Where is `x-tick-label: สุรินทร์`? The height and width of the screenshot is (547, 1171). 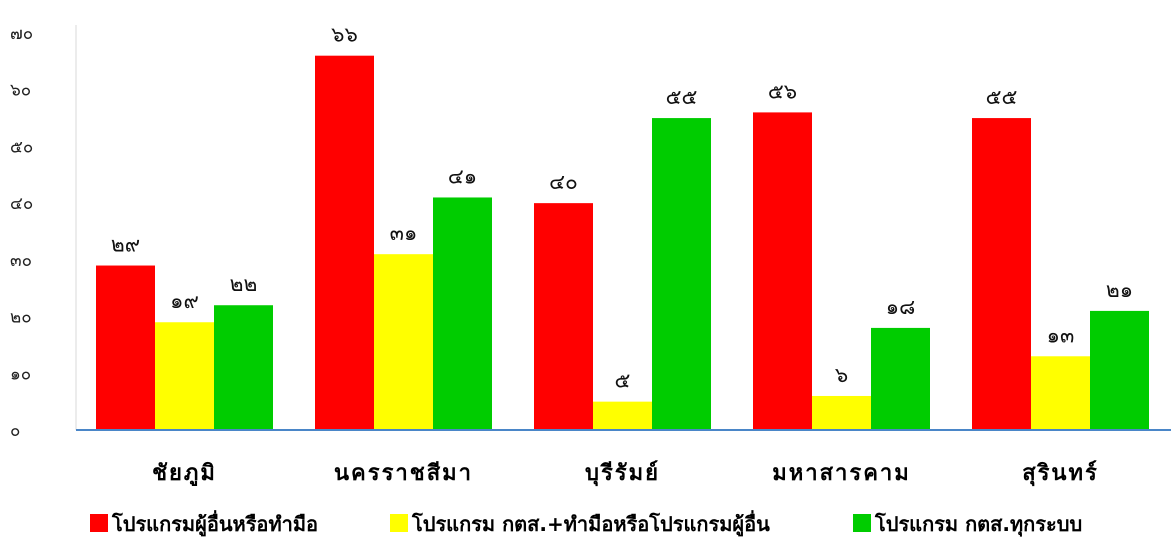 x-tick-label: สุรินทร์ is located at coordinates (1060, 473).